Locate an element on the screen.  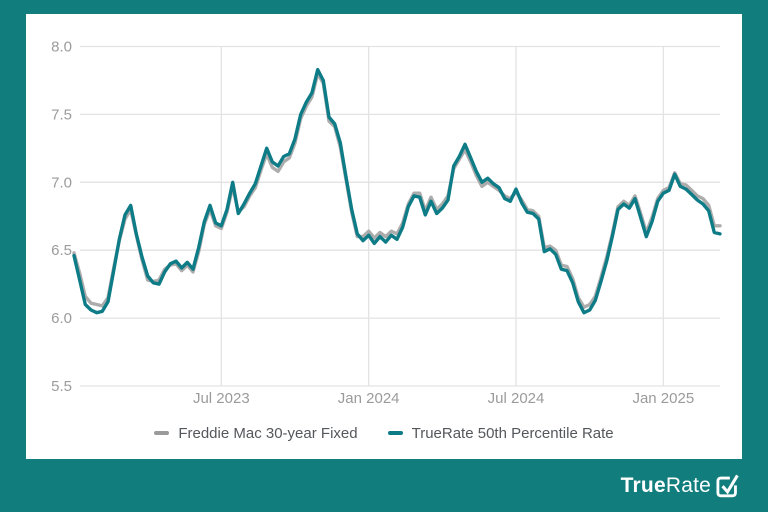
truerate-series-swatch is located at coordinates (395, 433).